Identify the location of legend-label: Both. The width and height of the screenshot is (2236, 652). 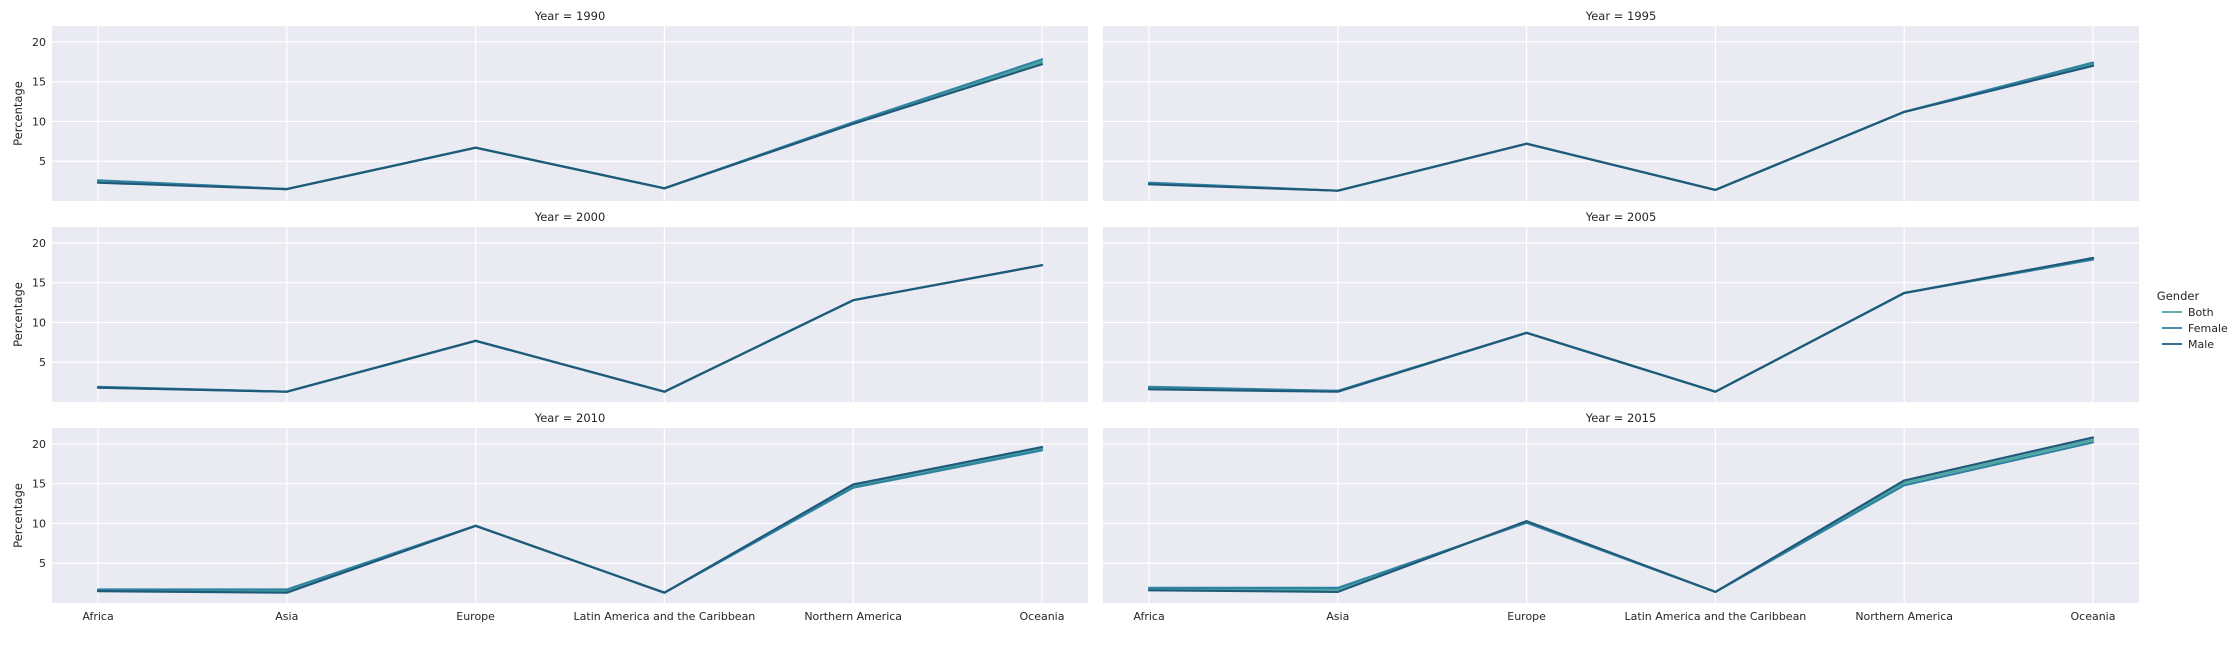
(2201, 312).